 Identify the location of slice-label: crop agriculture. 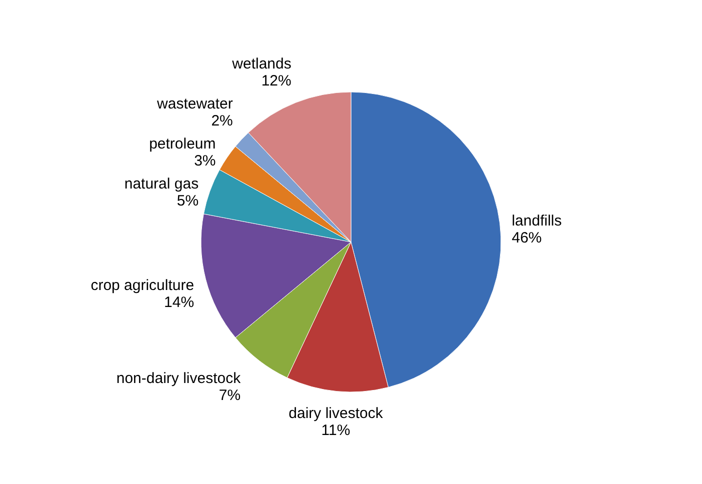
(142, 285).